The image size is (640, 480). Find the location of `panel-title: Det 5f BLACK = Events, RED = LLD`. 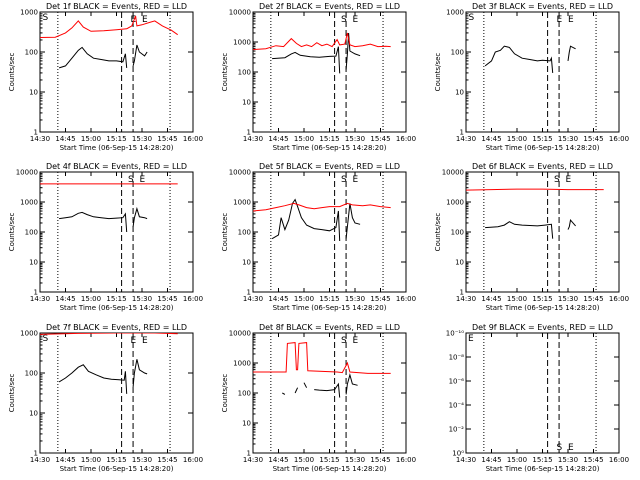

panel-title: Det 5f BLACK = Events, RED = LLD is located at coordinates (329, 166).